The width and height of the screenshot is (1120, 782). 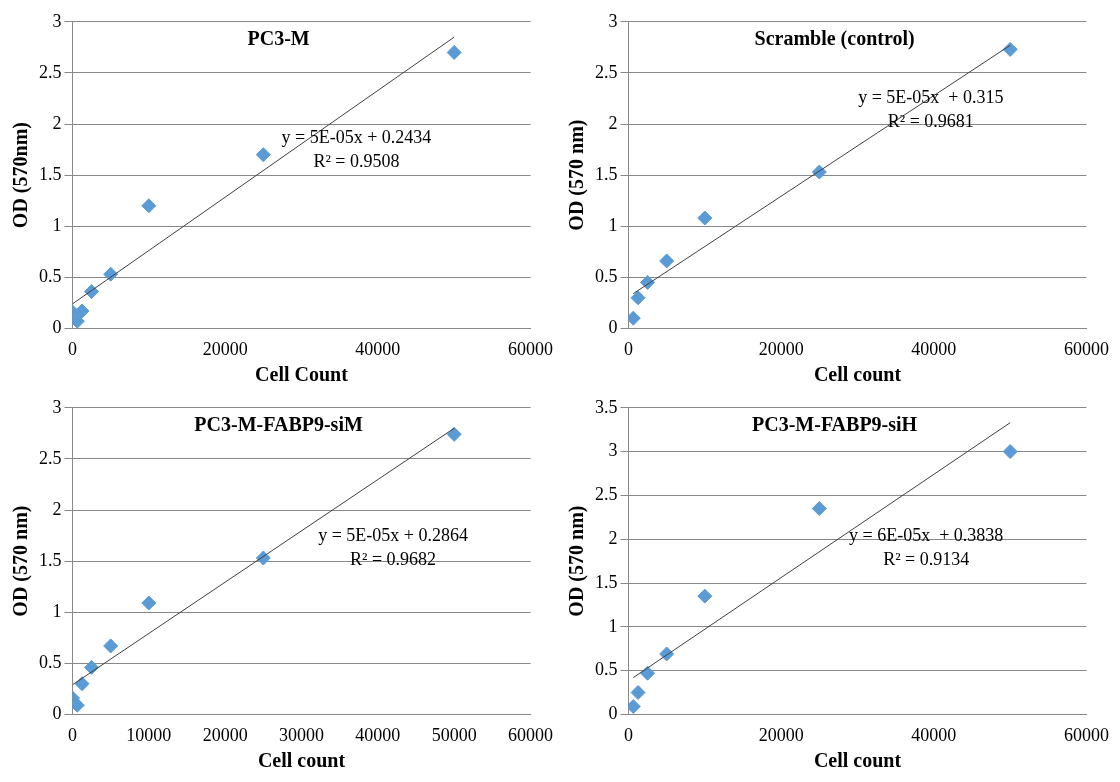 I want to click on y-axis-title: OD (570nm), so click(x=21, y=175).